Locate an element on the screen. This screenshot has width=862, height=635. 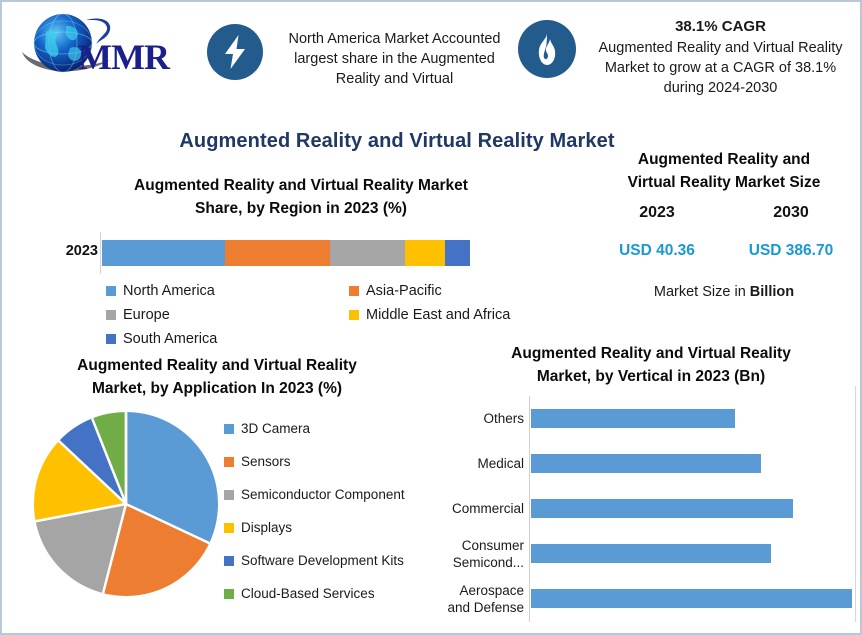
vertical-bar-label-line: and Defense is located at coordinates (485, 607).